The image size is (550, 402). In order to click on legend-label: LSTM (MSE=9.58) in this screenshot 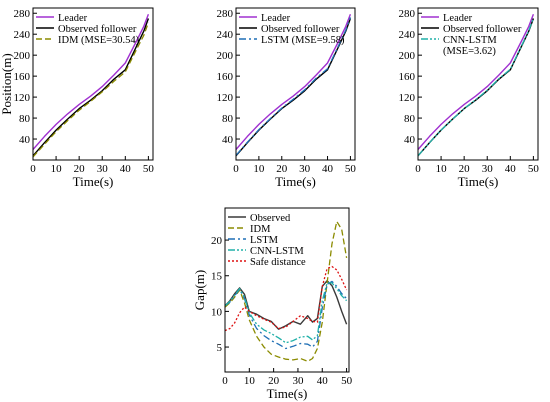, I will do `click(303, 40)`.